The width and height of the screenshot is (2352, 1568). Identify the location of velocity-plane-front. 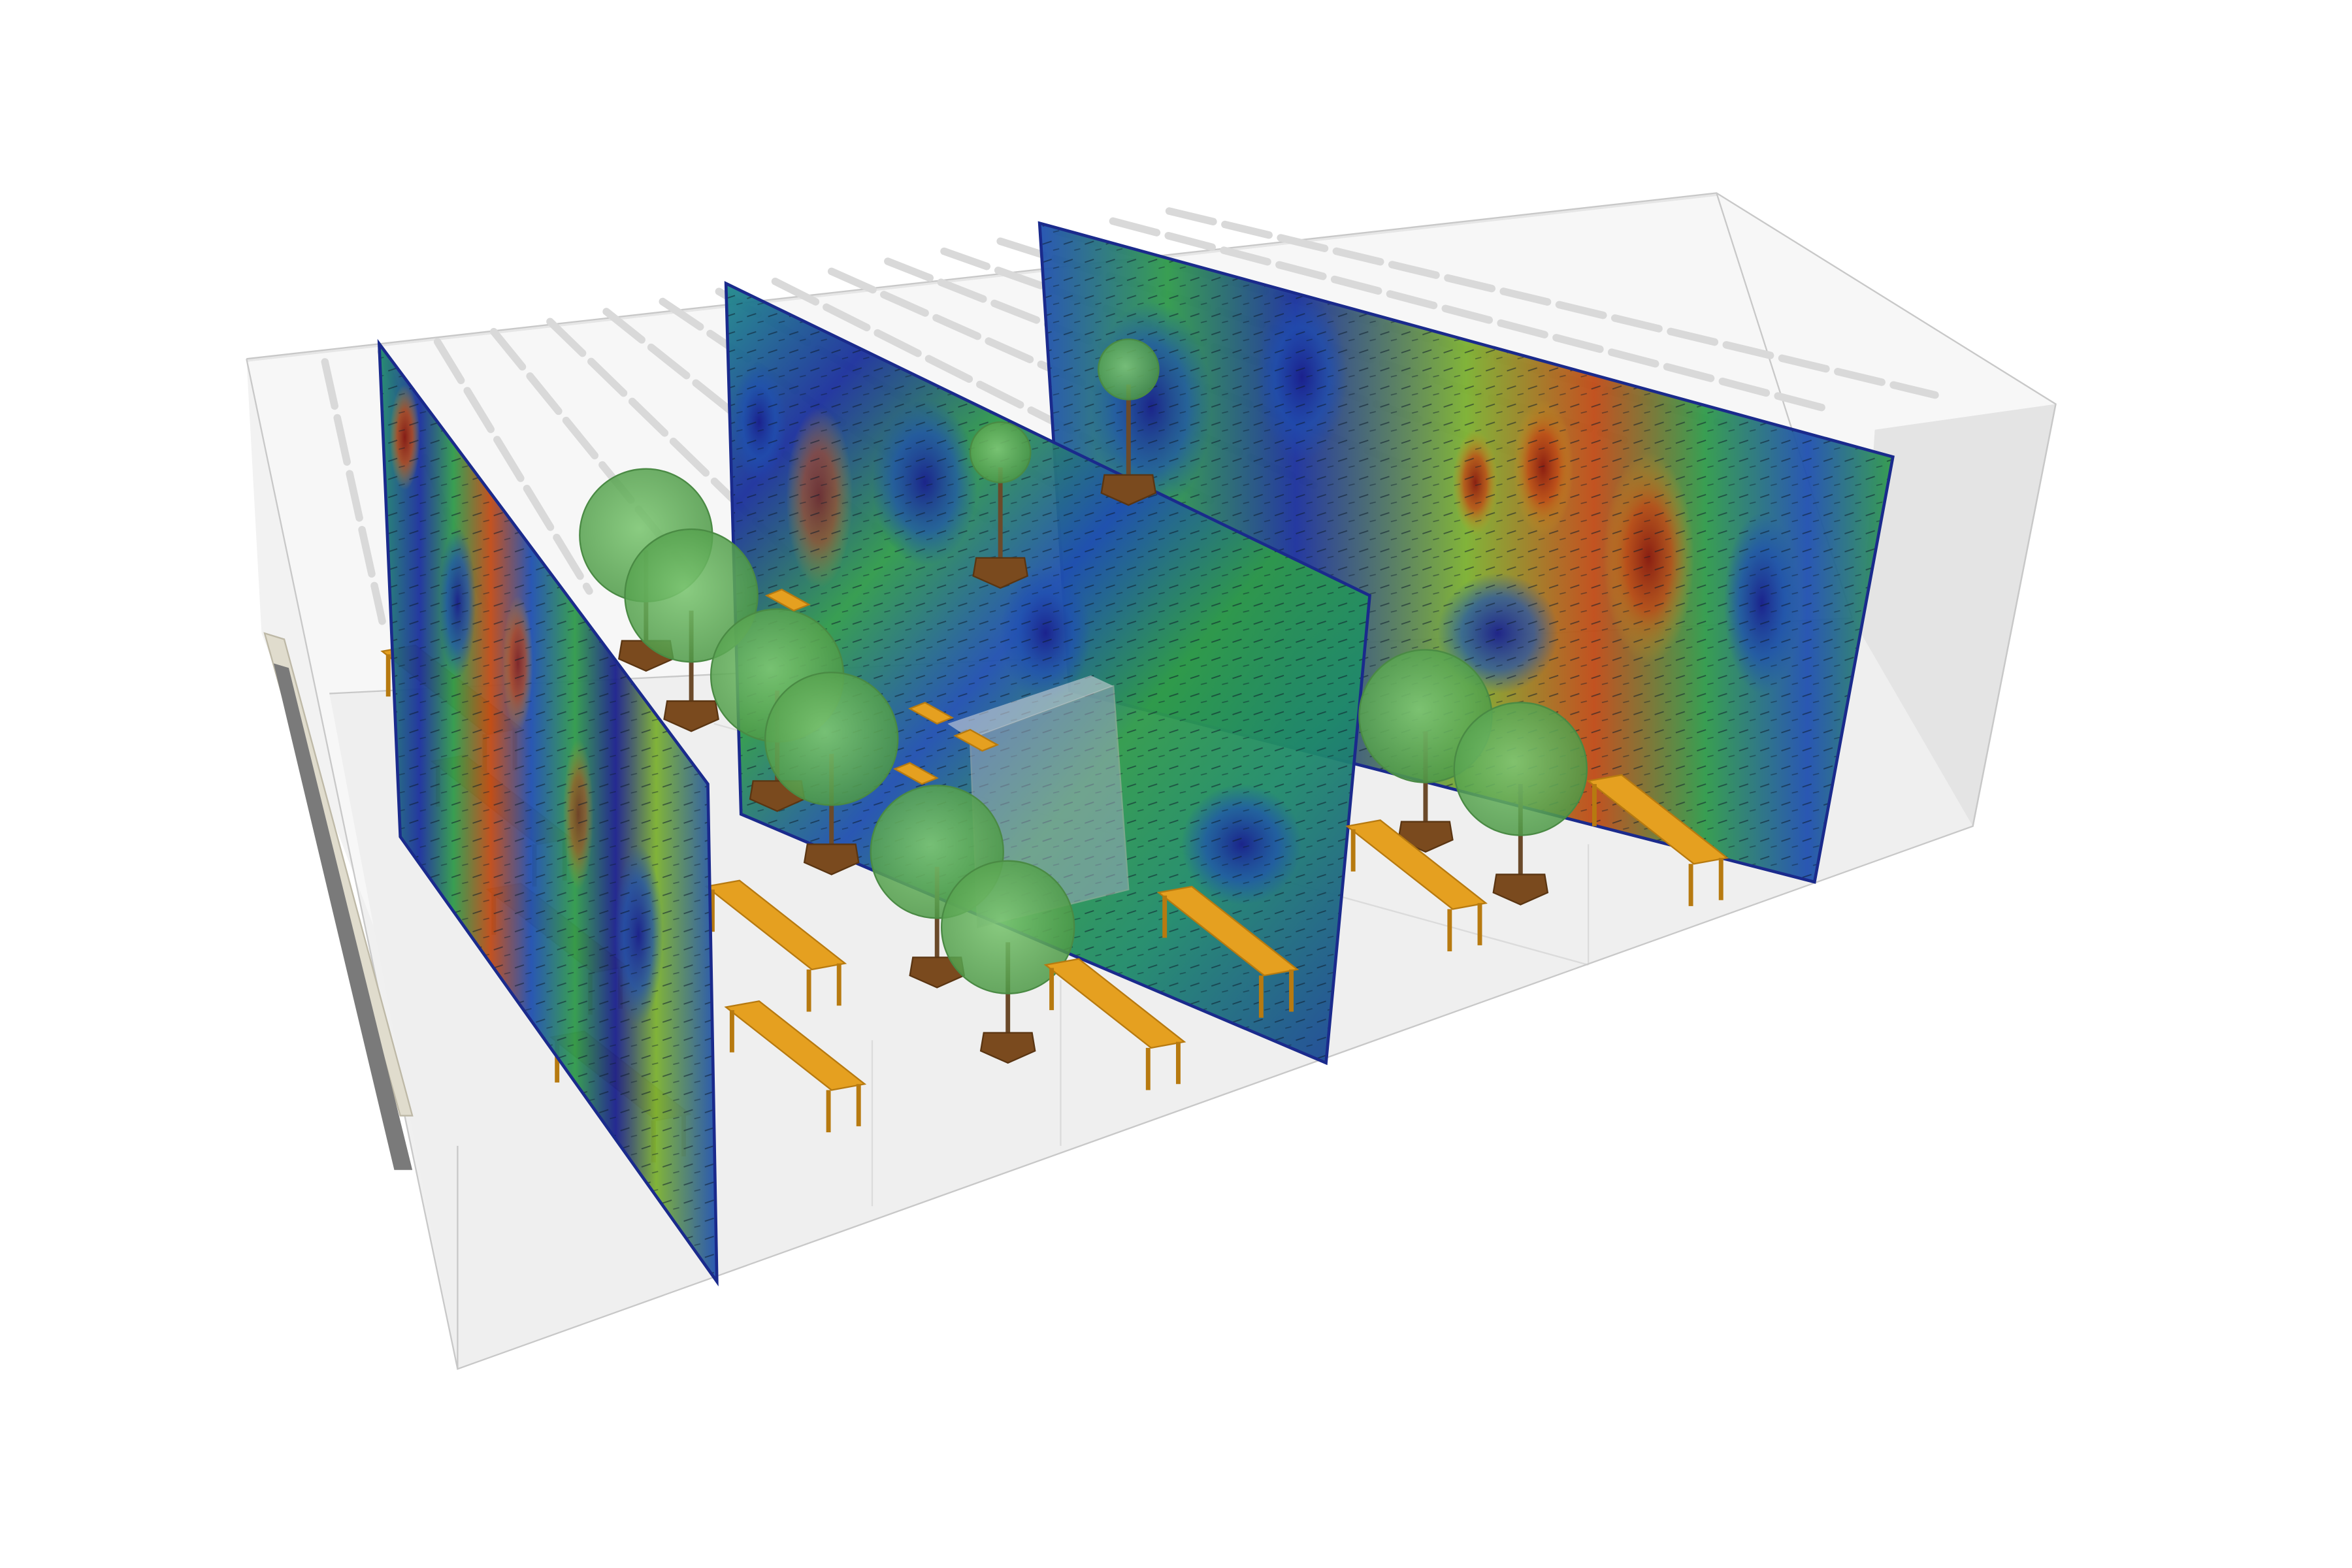
(548, 812).